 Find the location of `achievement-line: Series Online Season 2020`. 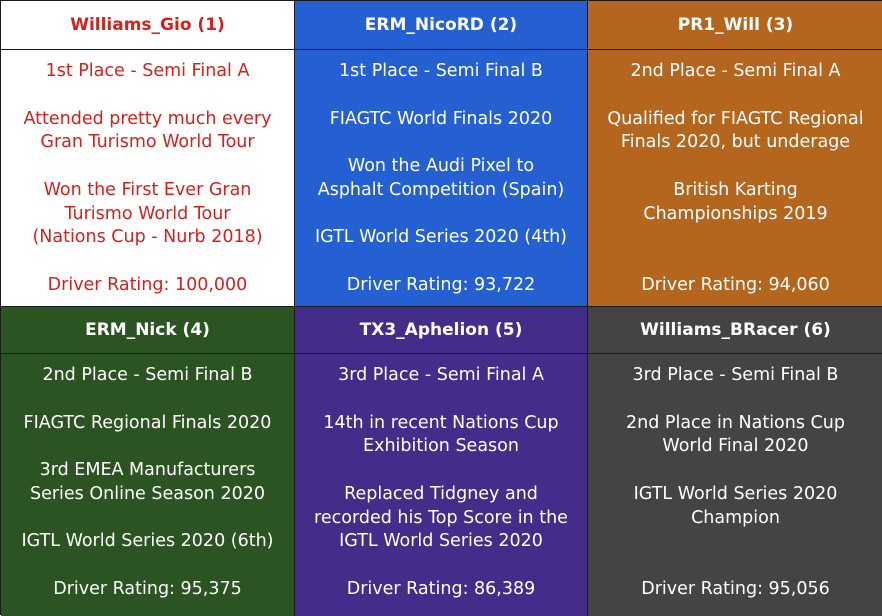

achievement-line: Series Online Season 2020 is located at coordinates (147, 494).